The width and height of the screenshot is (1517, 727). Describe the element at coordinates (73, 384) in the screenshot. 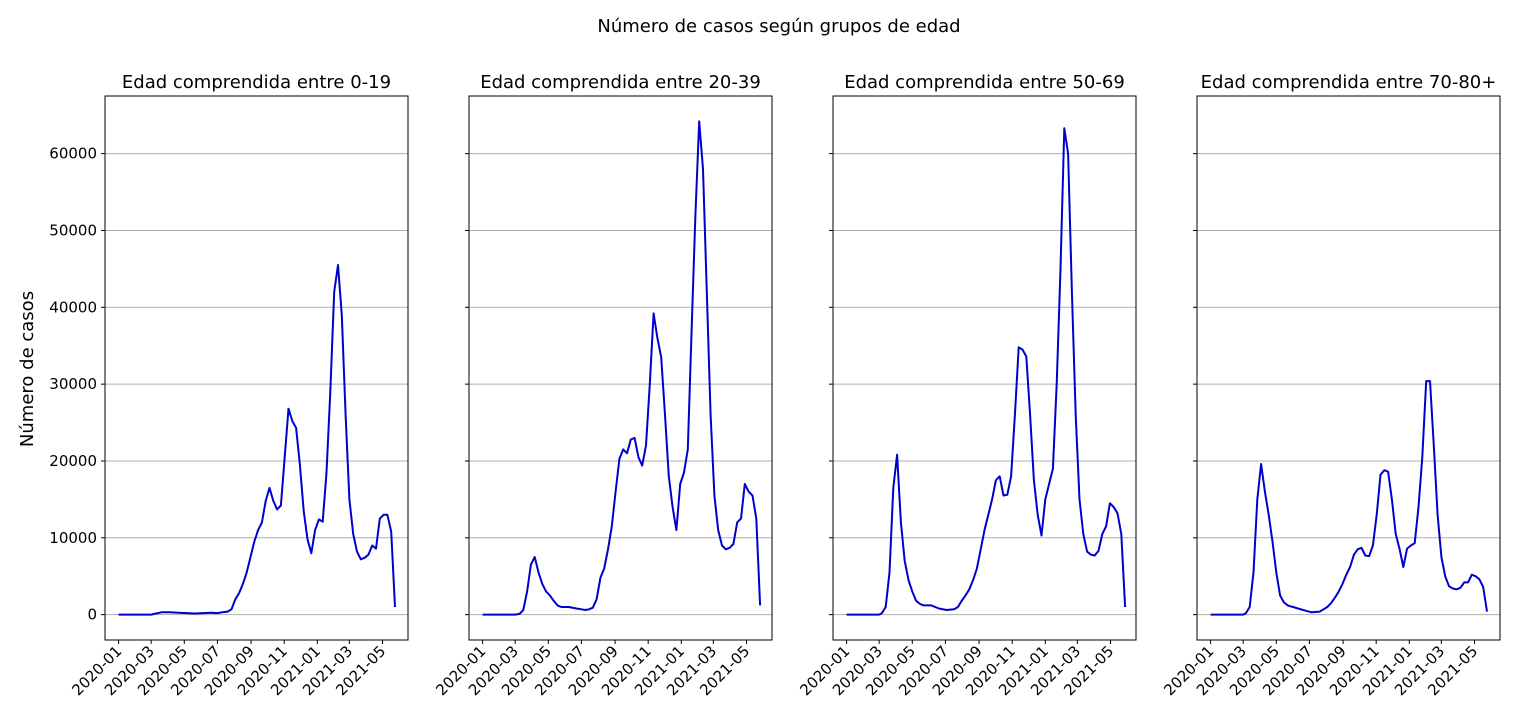

I see `y-tick-label: 30000` at that location.